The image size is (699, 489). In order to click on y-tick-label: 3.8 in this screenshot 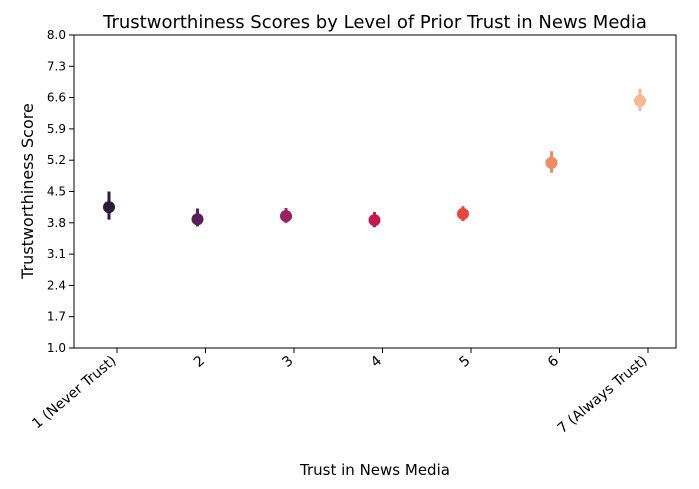, I will do `click(56, 223)`.